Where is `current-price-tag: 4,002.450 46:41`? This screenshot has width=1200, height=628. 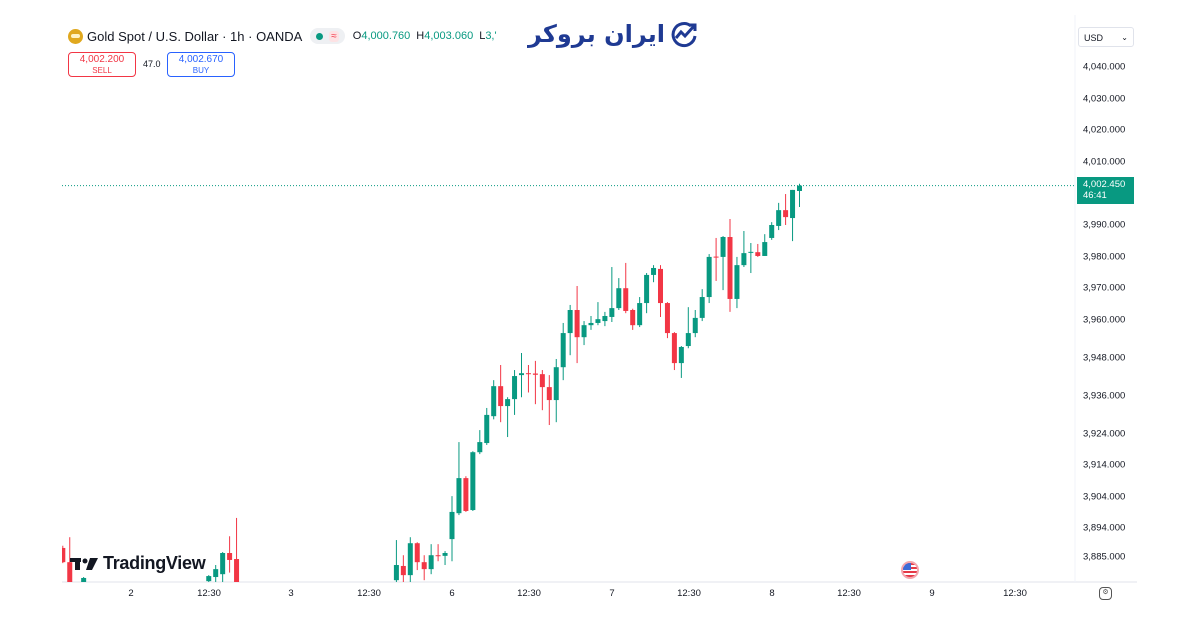
current-price-tag: 4,002.450 46:41 is located at coordinates (1105, 190).